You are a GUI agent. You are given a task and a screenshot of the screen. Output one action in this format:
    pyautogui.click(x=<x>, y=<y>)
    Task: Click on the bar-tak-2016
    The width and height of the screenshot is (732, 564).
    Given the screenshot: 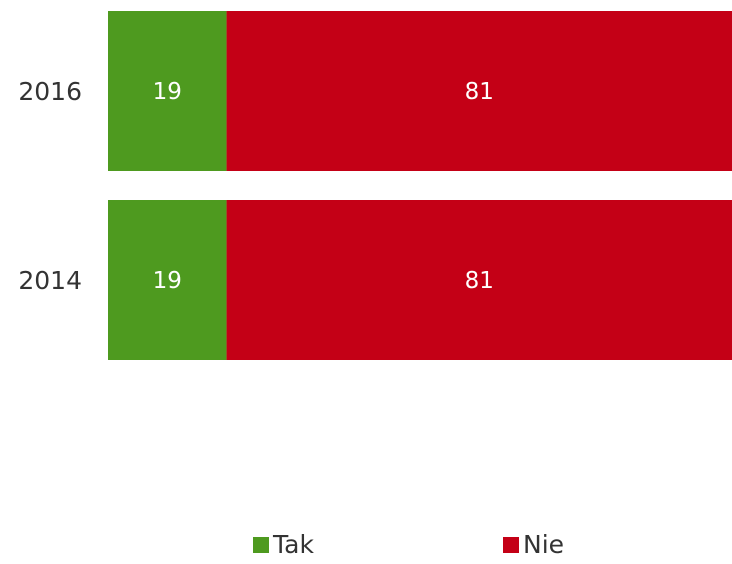 What is the action you would take?
    pyautogui.click(x=167, y=91)
    